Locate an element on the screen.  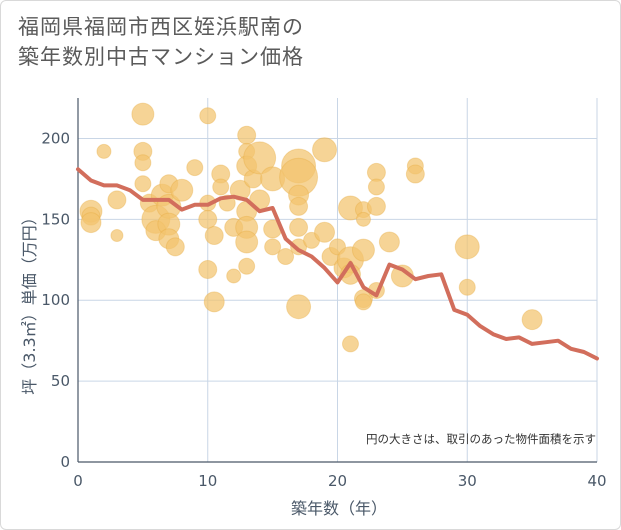
x-tick-label: 30 is located at coordinates (467, 481).